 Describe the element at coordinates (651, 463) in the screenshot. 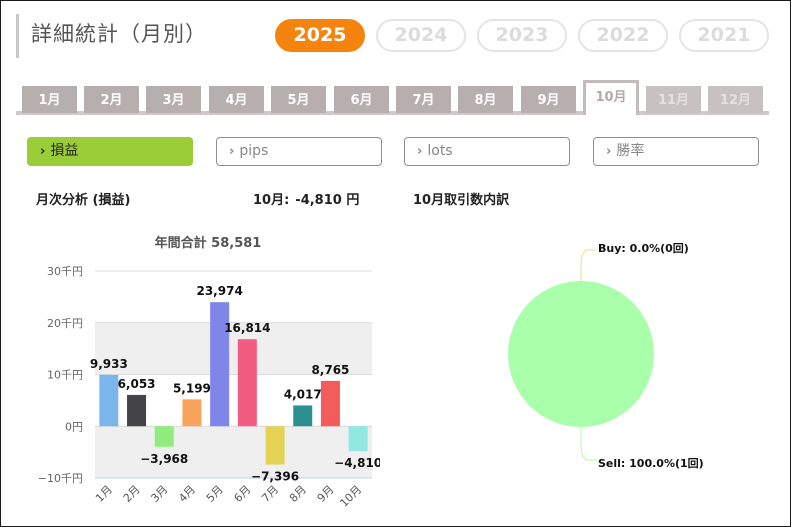

I see `pie-label-sell: Sell: 100.0%(1回)` at that location.